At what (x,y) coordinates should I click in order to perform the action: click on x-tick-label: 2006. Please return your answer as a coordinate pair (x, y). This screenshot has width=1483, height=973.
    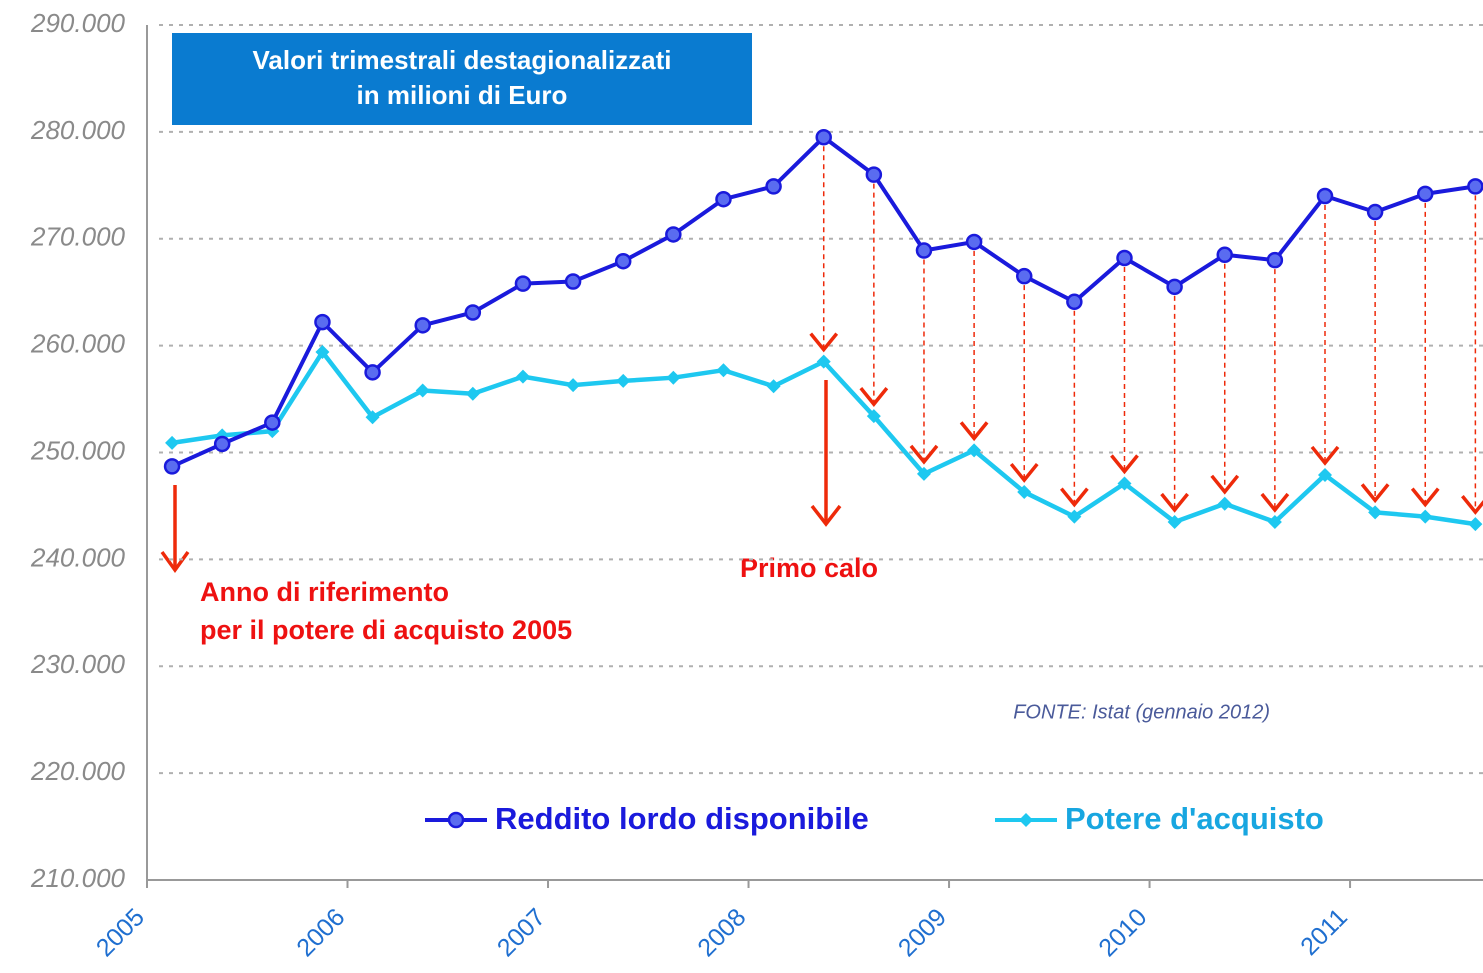
    Looking at the image, I should click on (320, 932).